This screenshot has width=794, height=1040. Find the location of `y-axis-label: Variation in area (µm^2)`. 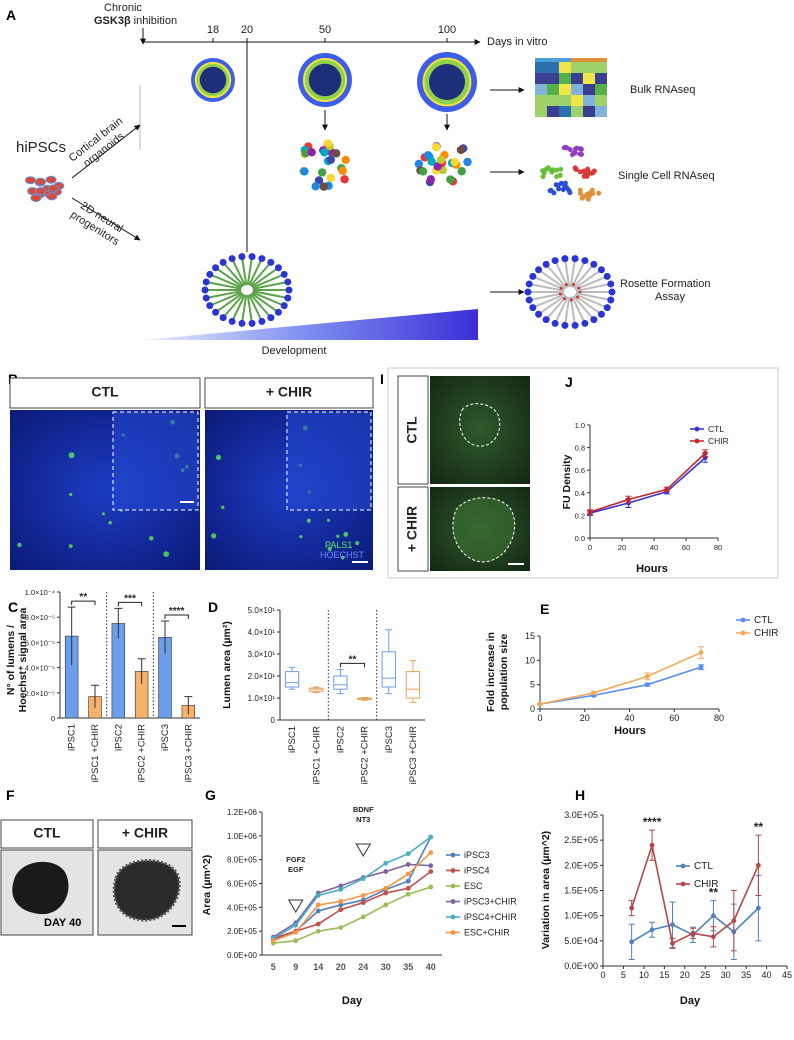

y-axis-label: Variation in area (µm^2) is located at coordinates (546, 890).